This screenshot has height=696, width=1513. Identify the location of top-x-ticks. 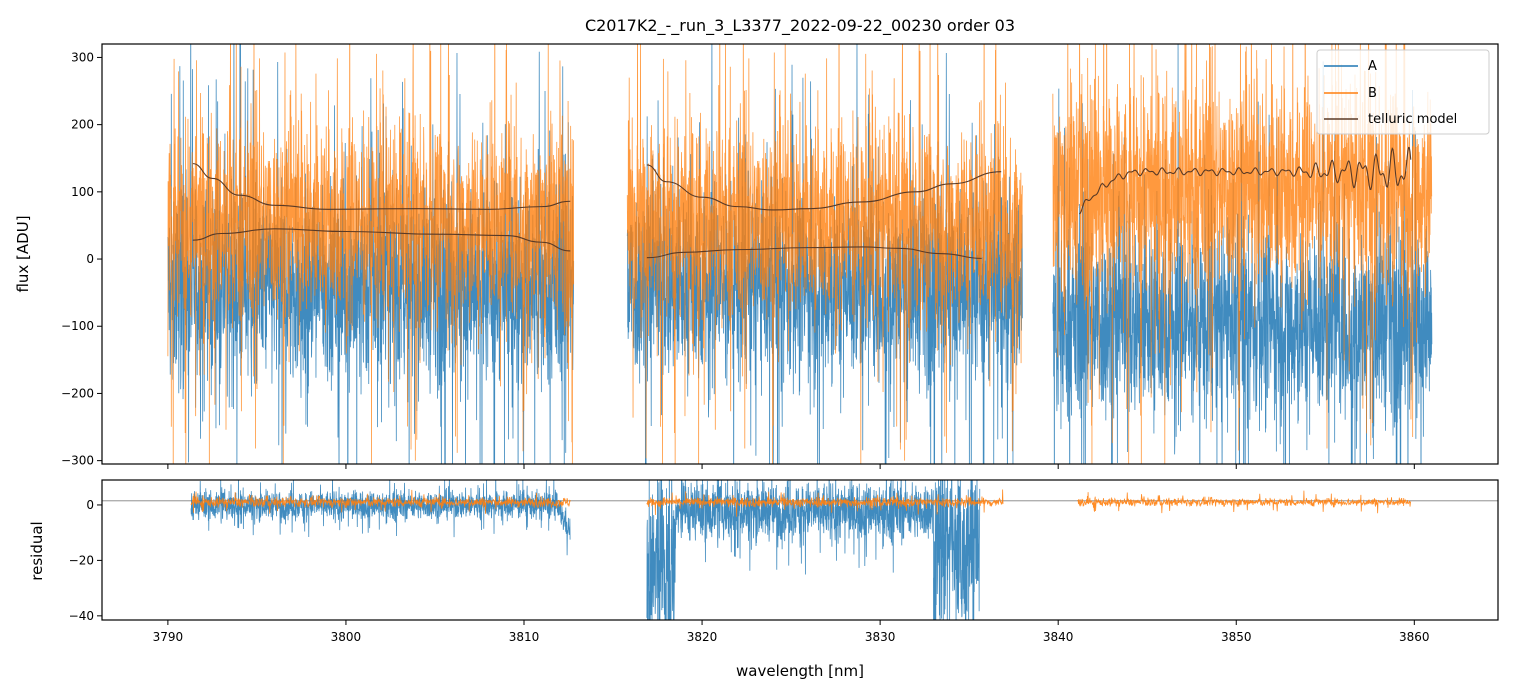
(791, 466).